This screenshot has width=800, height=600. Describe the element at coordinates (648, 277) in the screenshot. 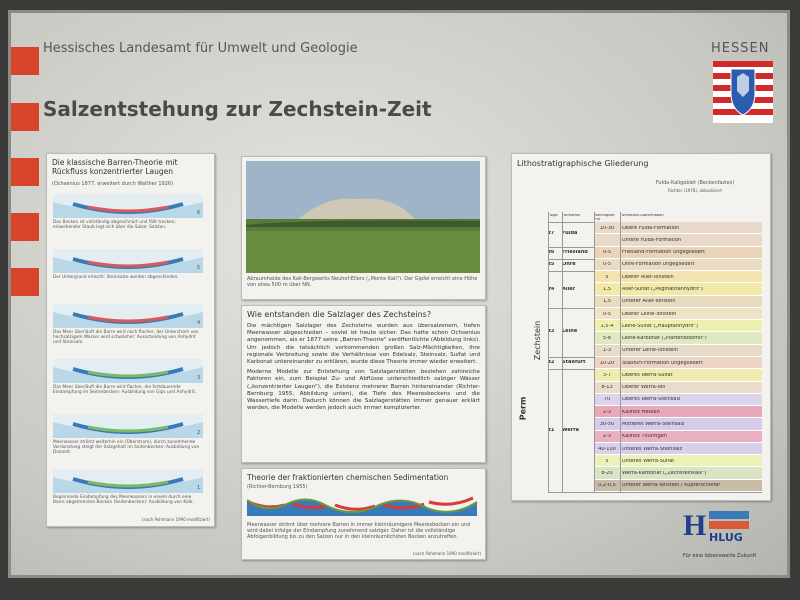

I see `subformation: Oberer Aller-Tonstein` at that location.